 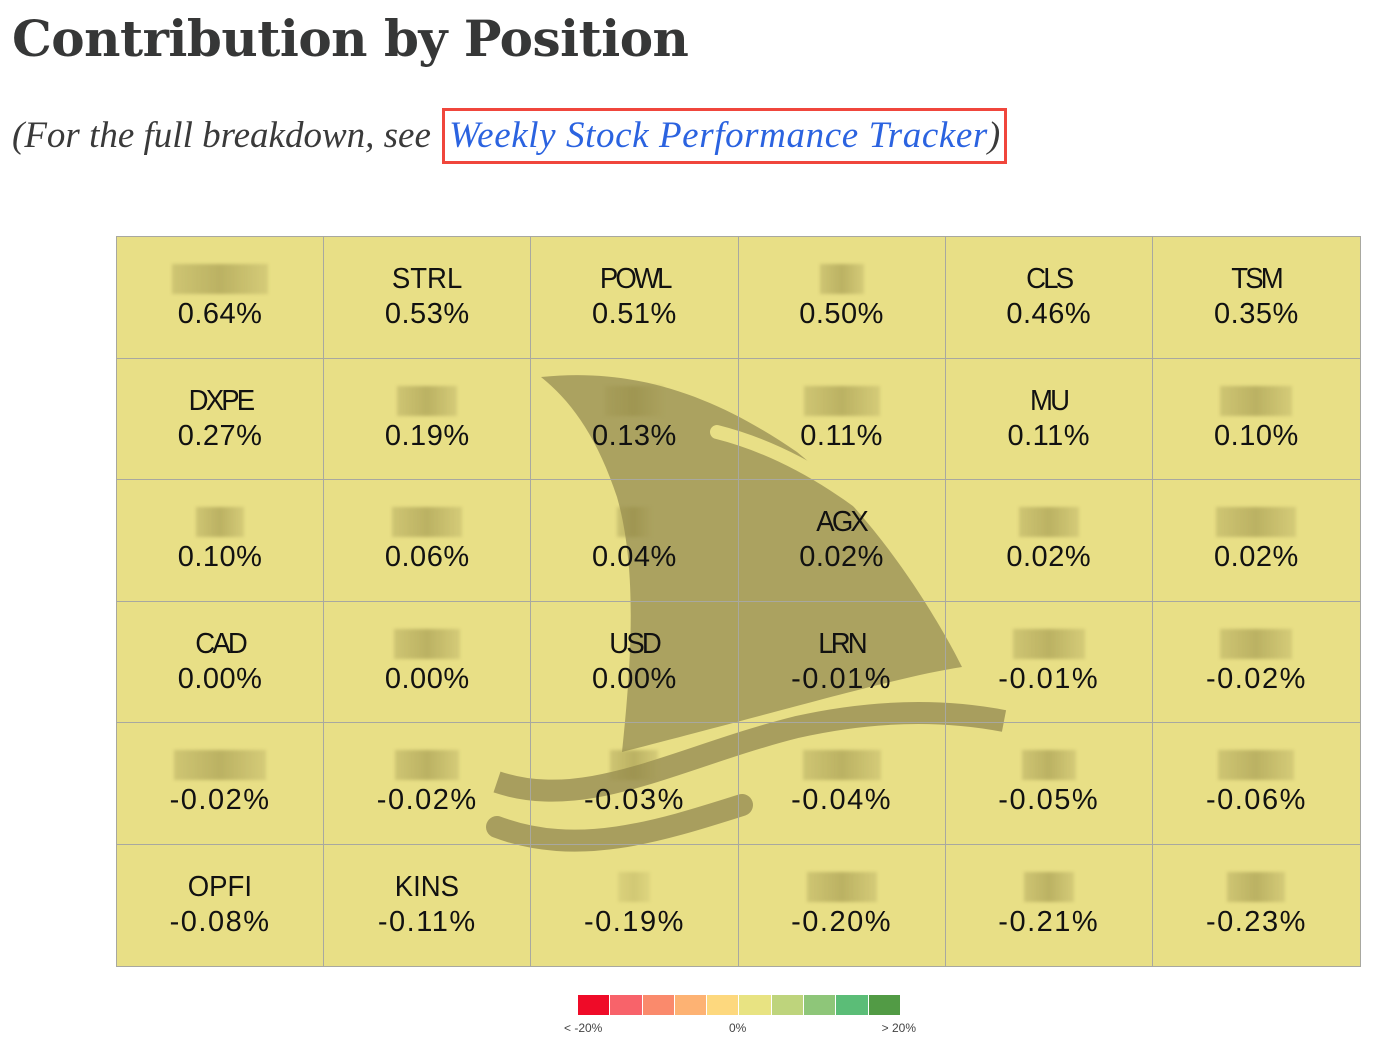 I want to click on cell-value: 0.04%, so click(x=634, y=557).